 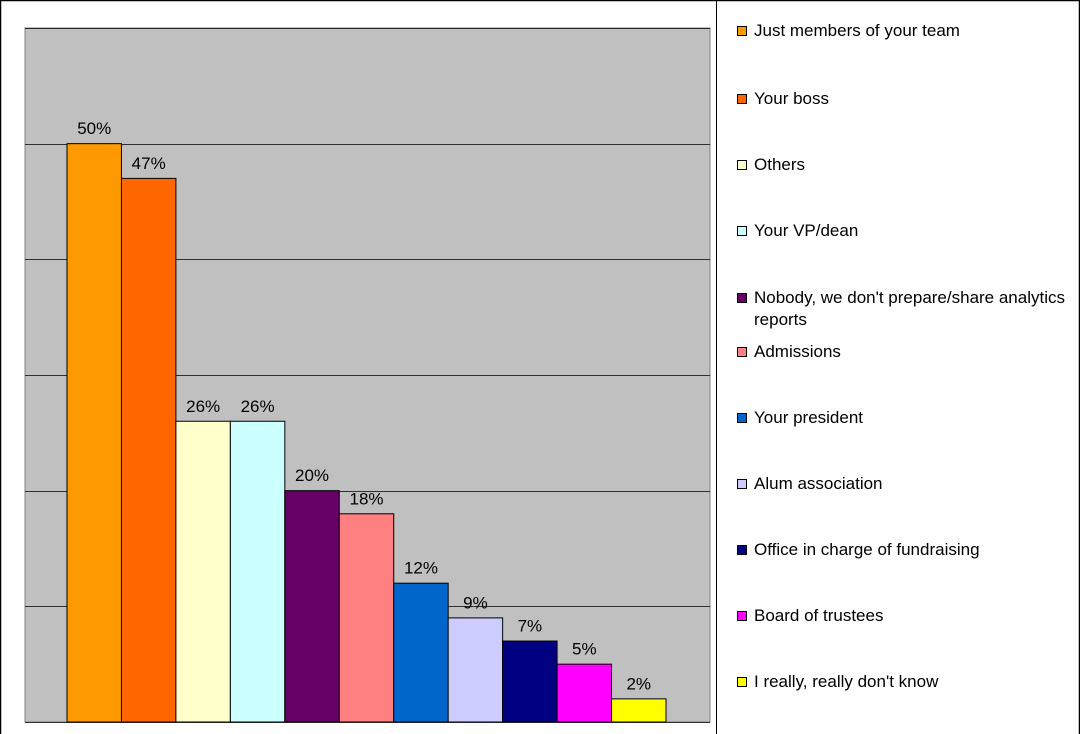 What do you see at coordinates (819, 615) in the screenshot?
I see `legend-label: Board of trustees` at bounding box center [819, 615].